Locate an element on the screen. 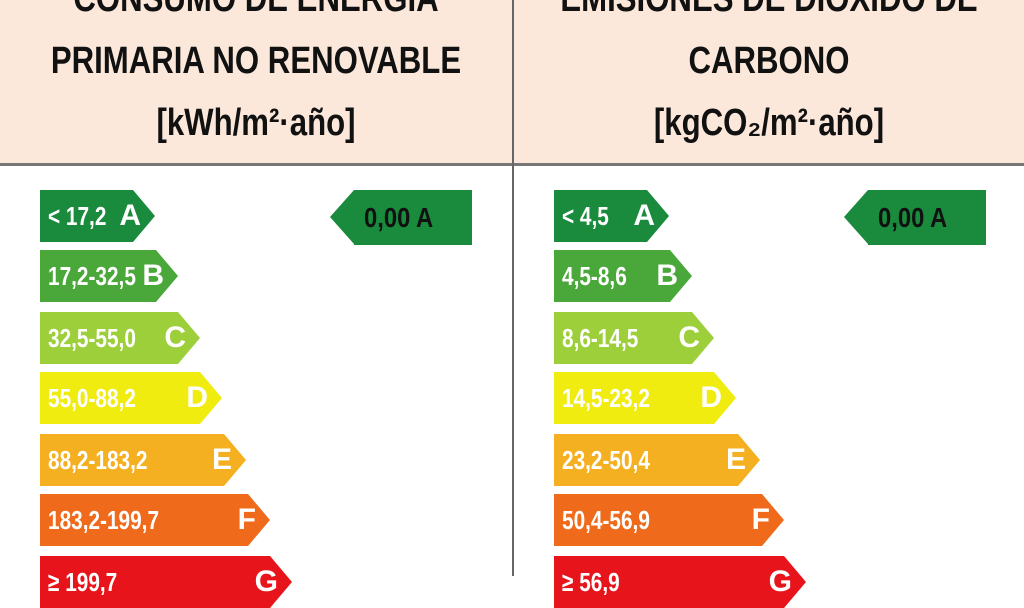  rating-bar-b: 17,2-32,5 B is located at coordinates (109, 276).